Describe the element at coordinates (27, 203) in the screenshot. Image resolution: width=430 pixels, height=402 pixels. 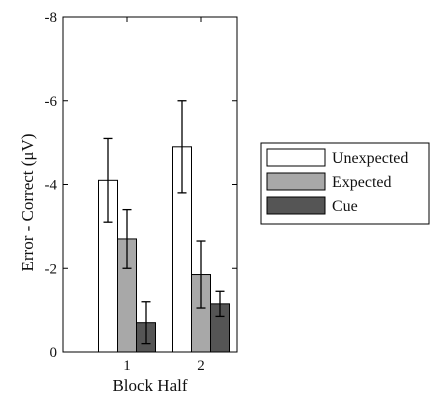
I see `y-axis-label: Error - Correct (μV)` at that location.